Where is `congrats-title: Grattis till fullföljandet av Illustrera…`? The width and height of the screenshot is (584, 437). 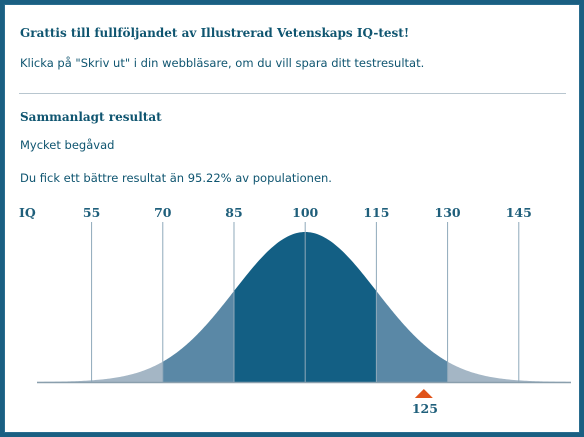
congrats-title: Grattis till fullföljandet av Illustrera… is located at coordinates (215, 33).